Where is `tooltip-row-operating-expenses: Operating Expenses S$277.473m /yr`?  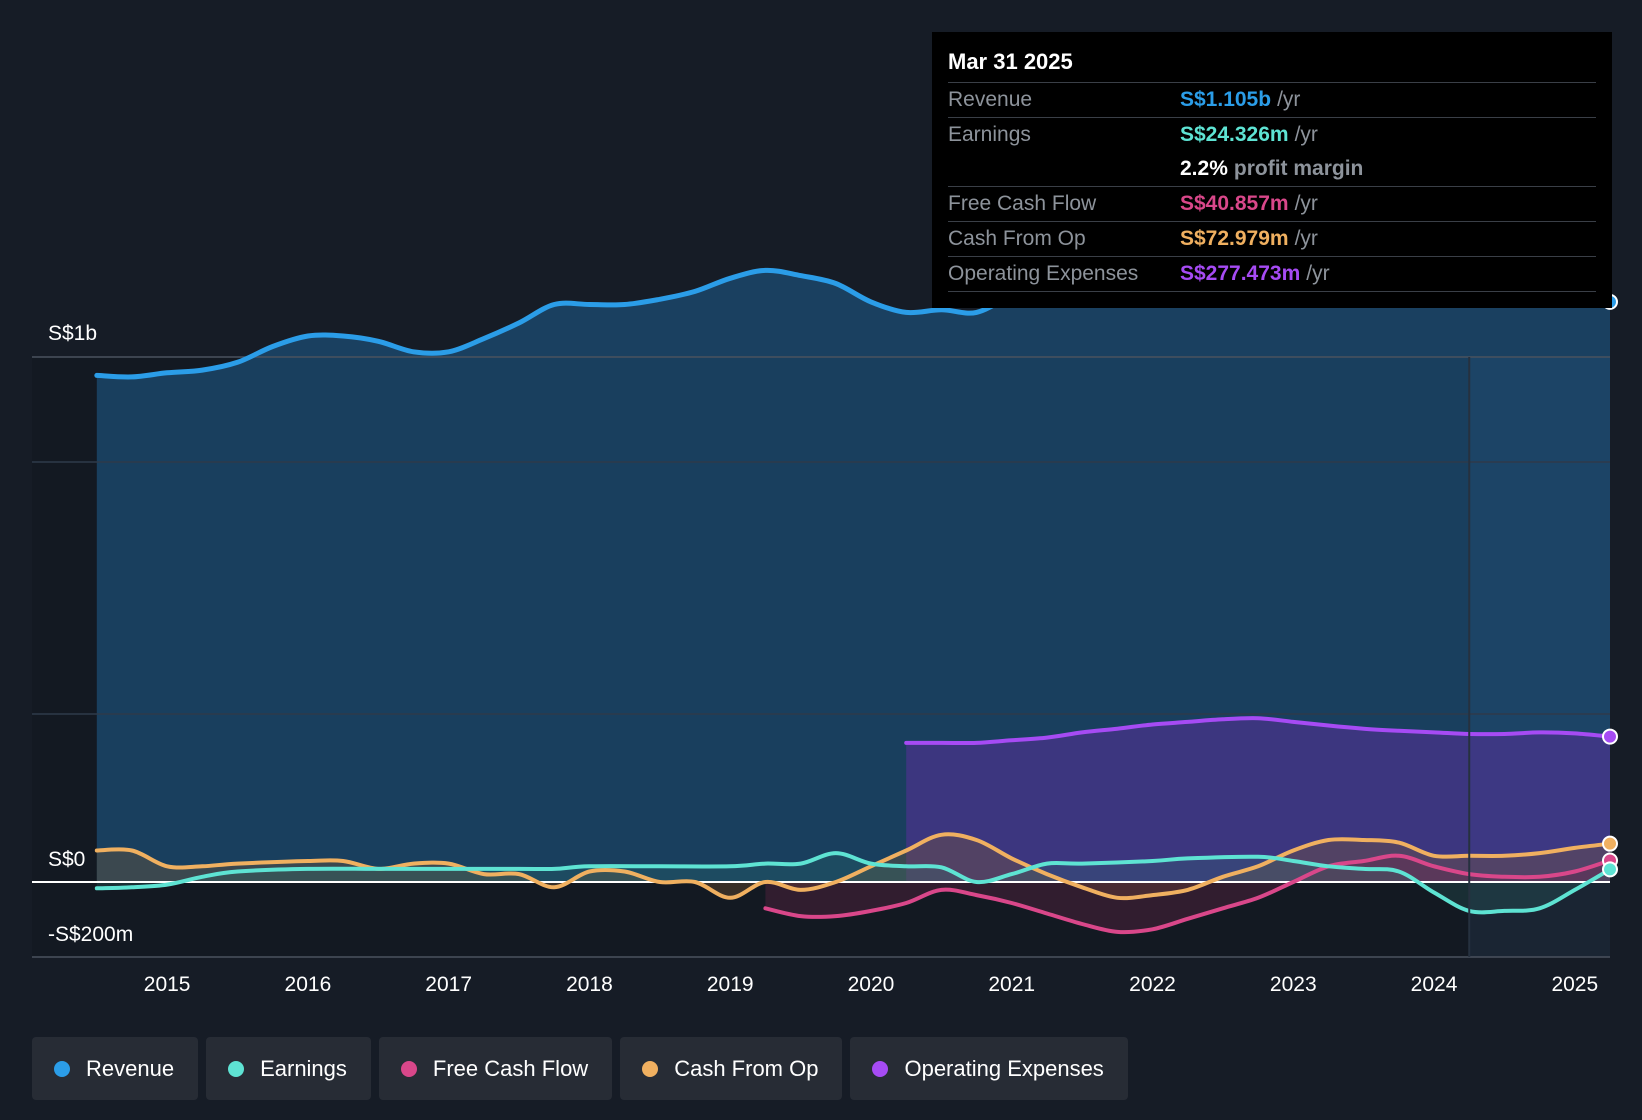
tooltip-row-operating-expenses: Operating Expenses S$277.473m /yr is located at coordinates (1272, 274).